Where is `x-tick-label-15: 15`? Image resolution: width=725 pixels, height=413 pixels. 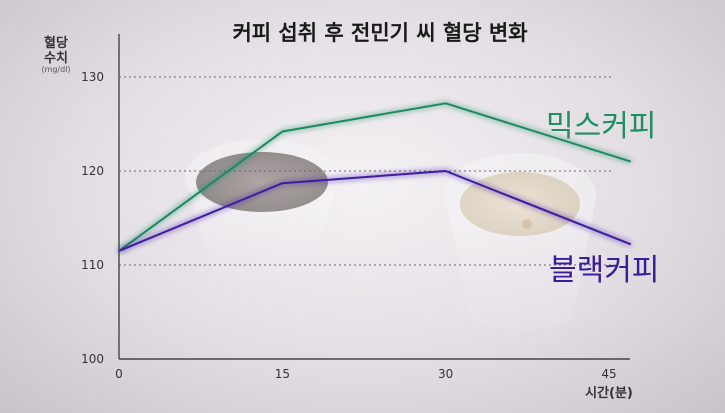
x-tick-label-15: 15 is located at coordinates (282, 374).